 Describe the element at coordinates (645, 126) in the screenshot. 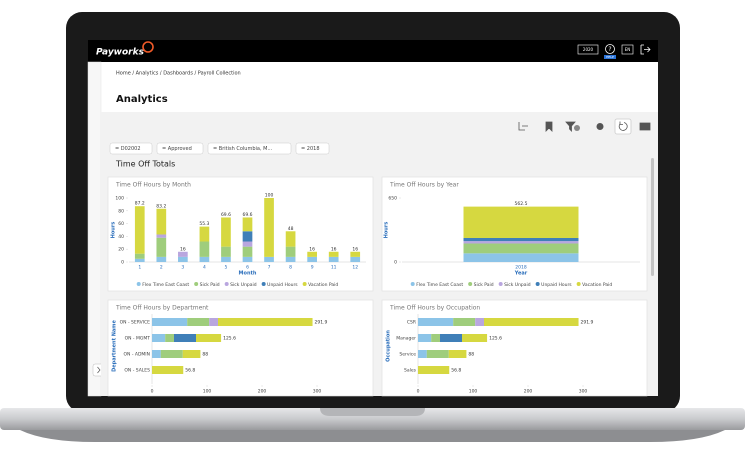

I see `present-button` at that location.